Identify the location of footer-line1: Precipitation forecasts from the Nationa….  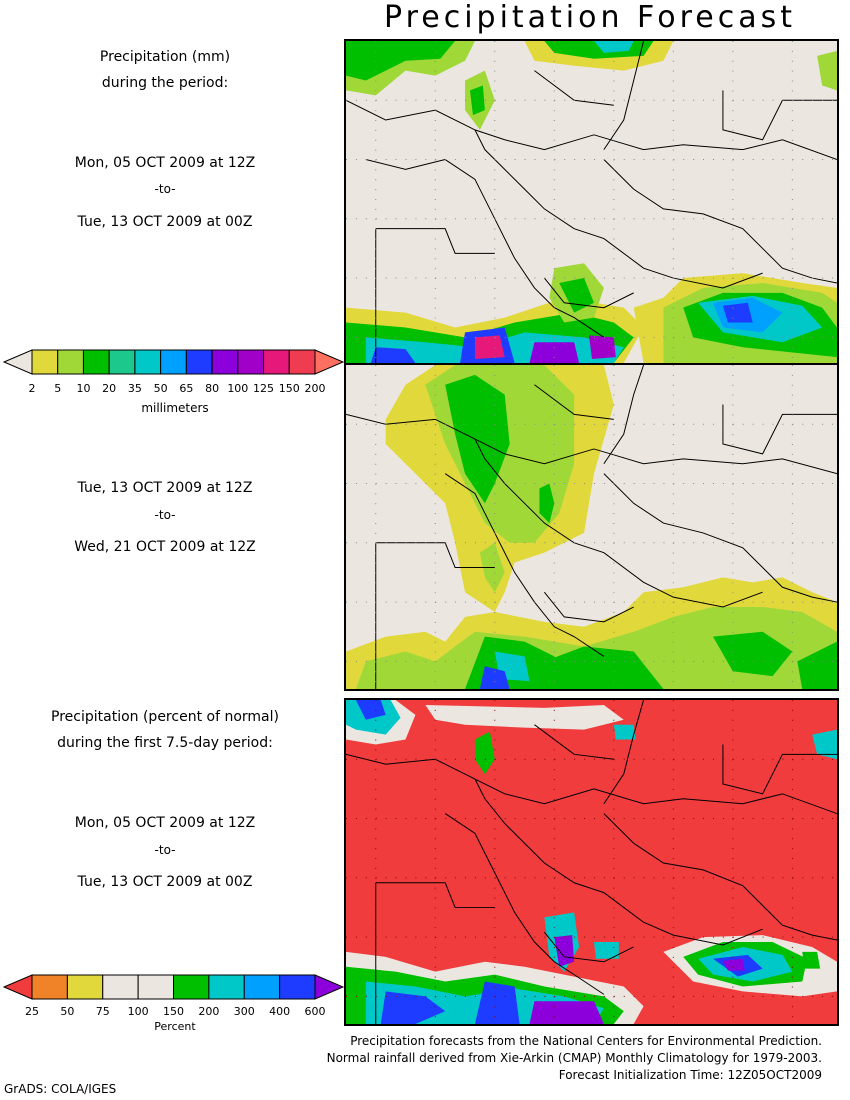
(586, 1041).